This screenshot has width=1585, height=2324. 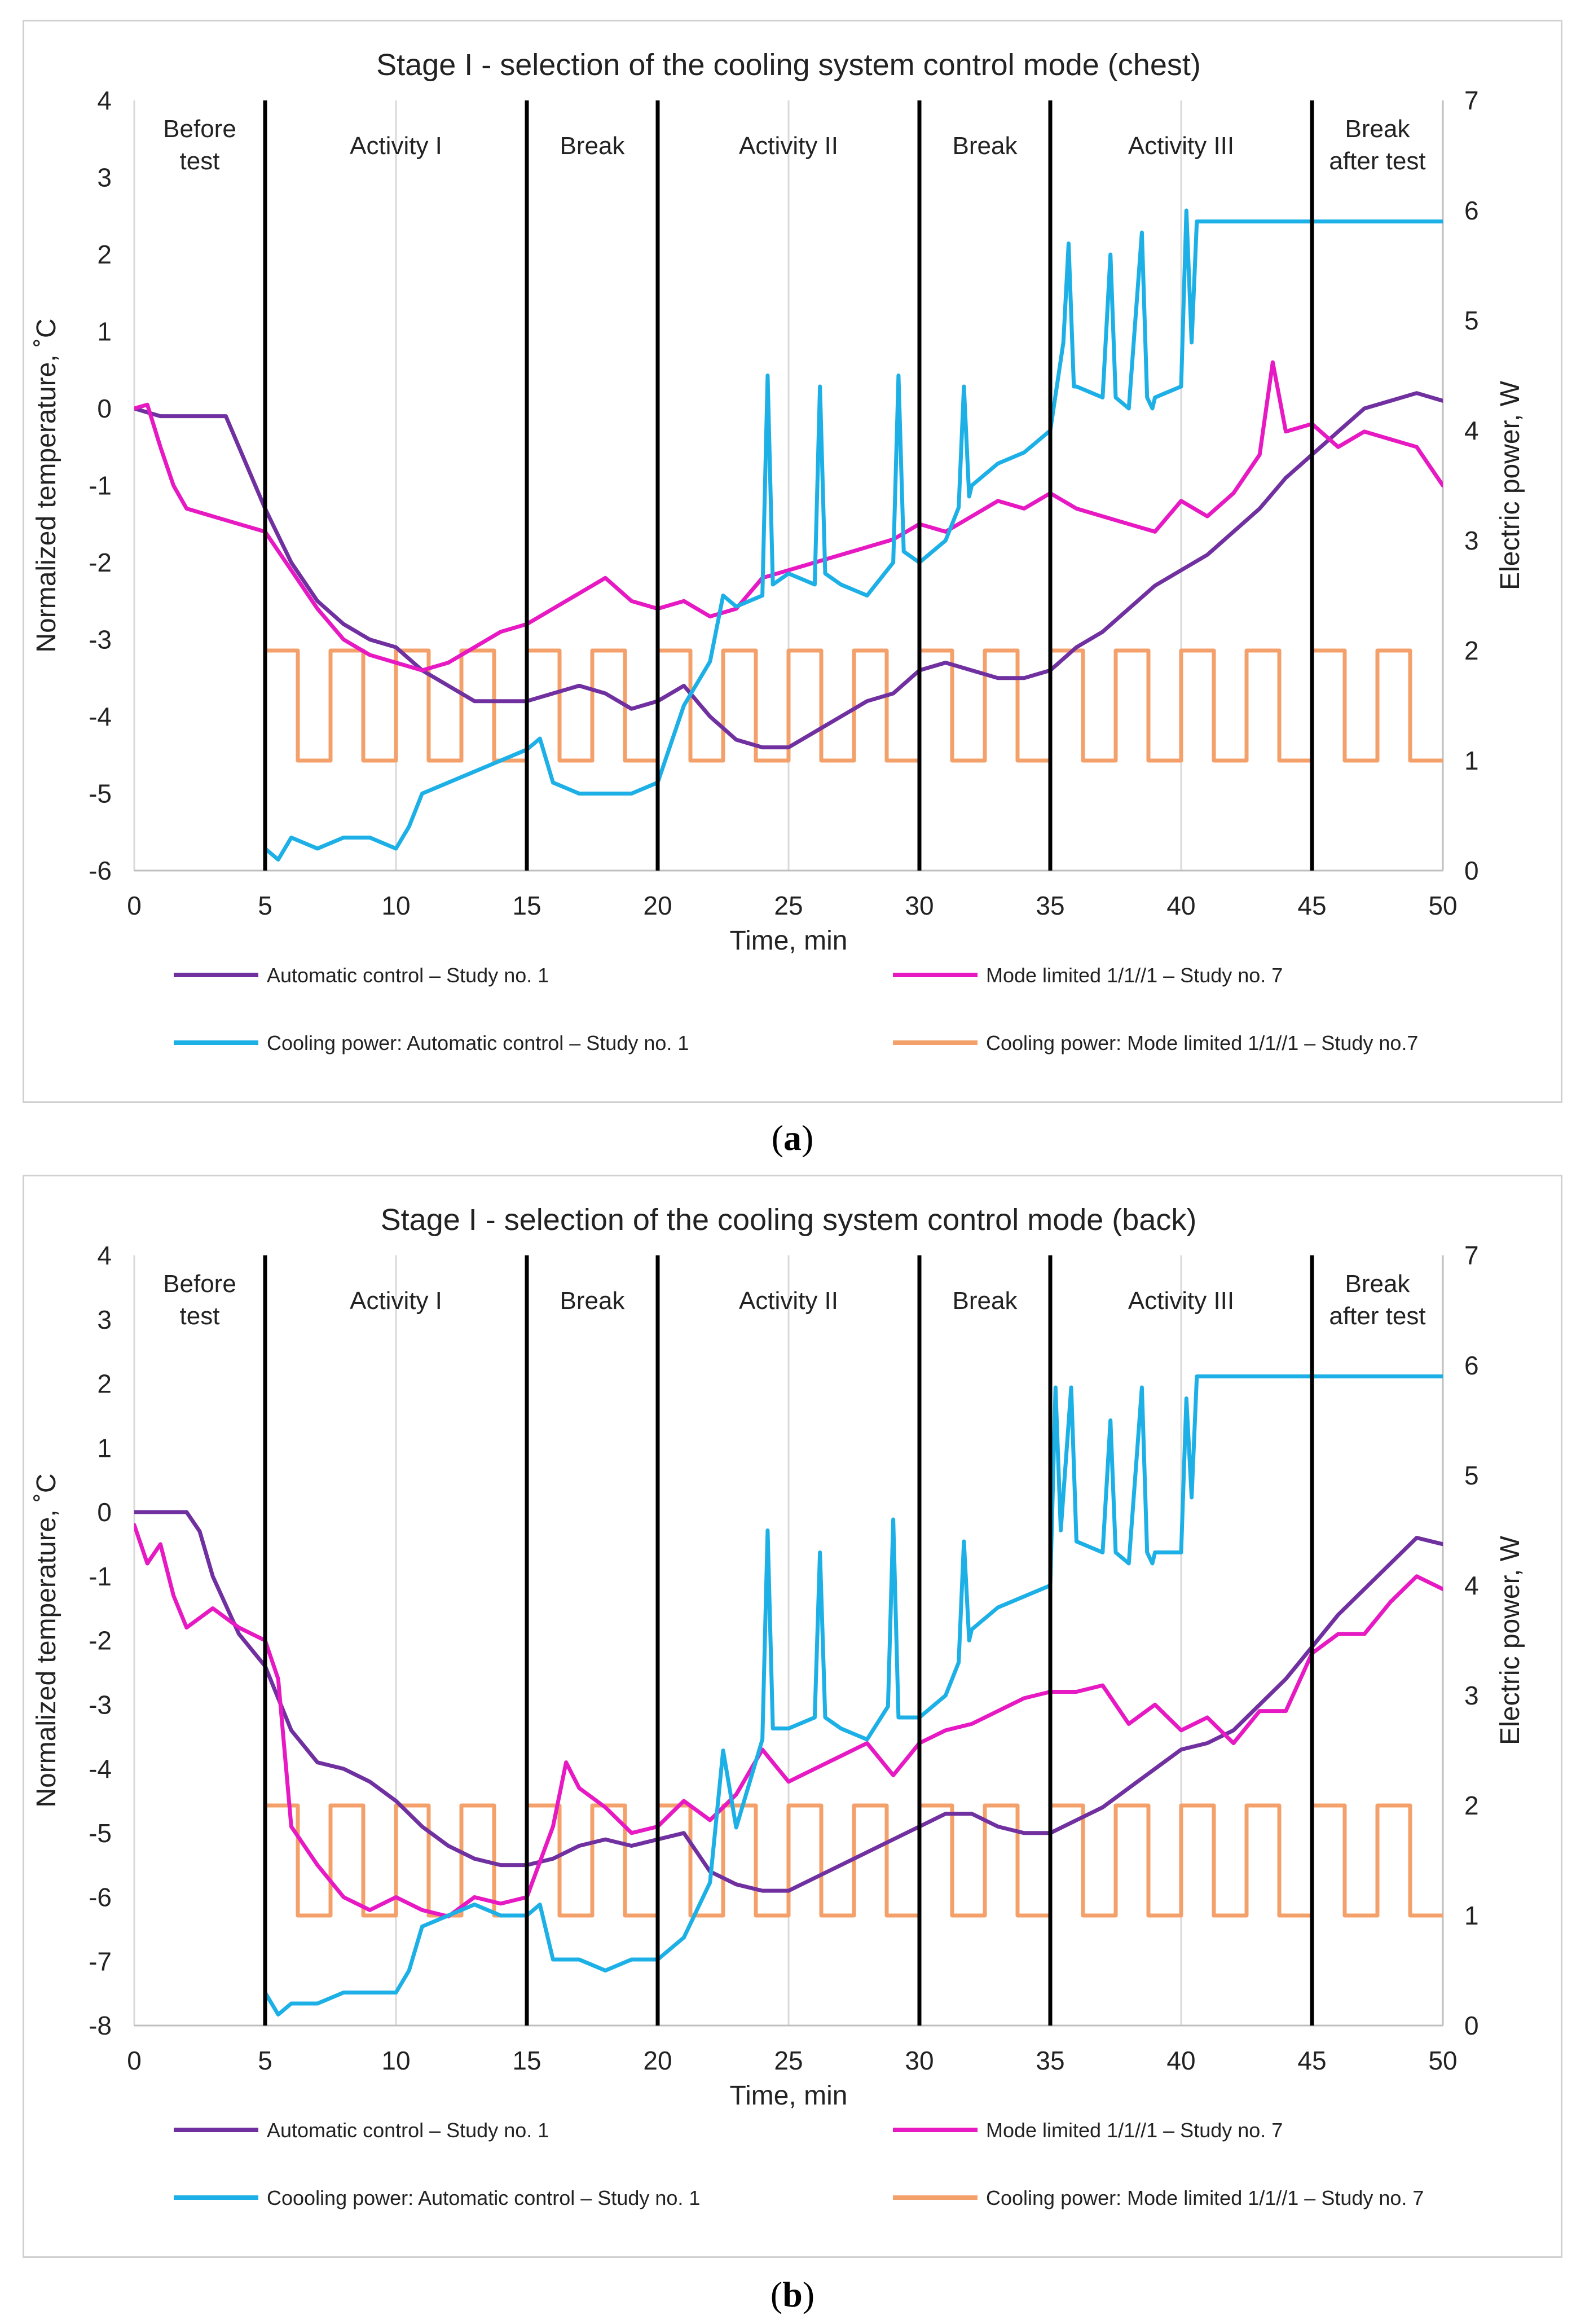 What do you see at coordinates (1377, 1316) in the screenshot?
I see `phase-label-text: after test` at bounding box center [1377, 1316].